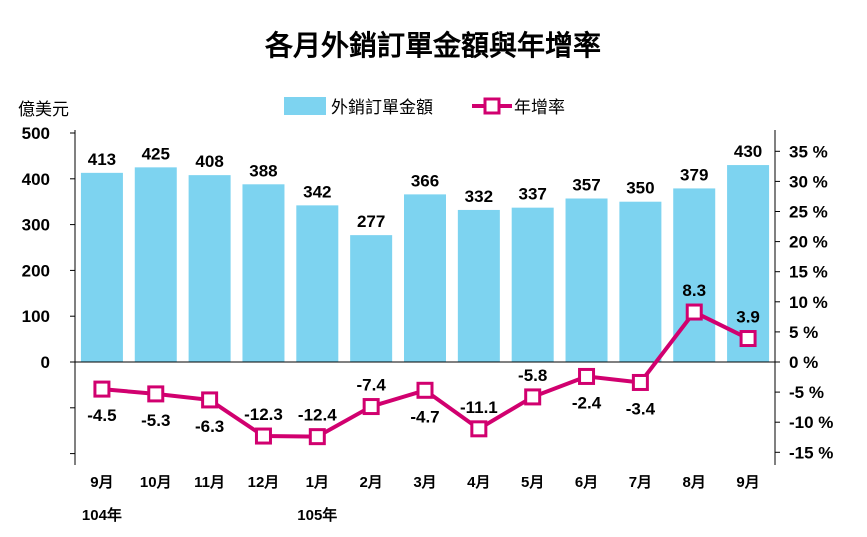  What do you see at coordinates (479, 196) in the screenshot?
I see `bar-value-label: 332` at bounding box center [479, 196].